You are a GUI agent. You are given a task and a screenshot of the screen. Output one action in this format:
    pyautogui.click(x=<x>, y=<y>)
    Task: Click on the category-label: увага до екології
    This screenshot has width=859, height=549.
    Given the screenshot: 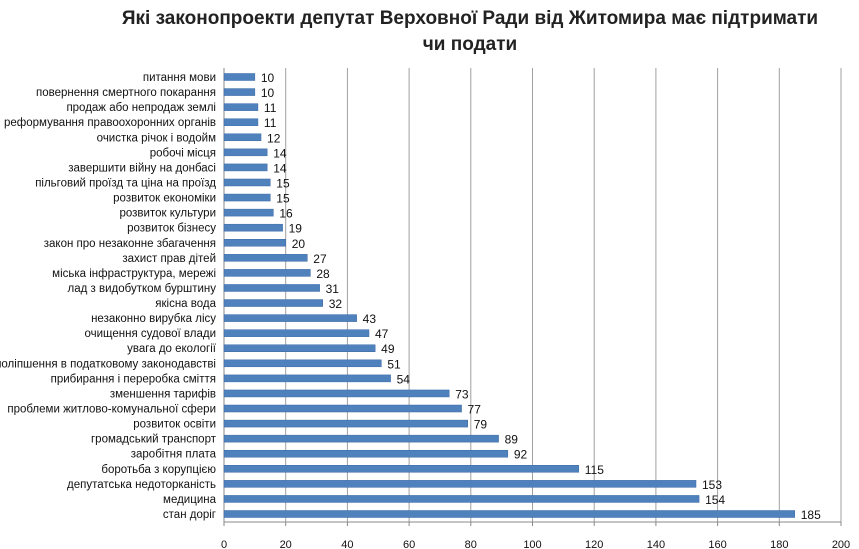 What is the action you would take?
    pyautogui.click(x=172, y=349)
    